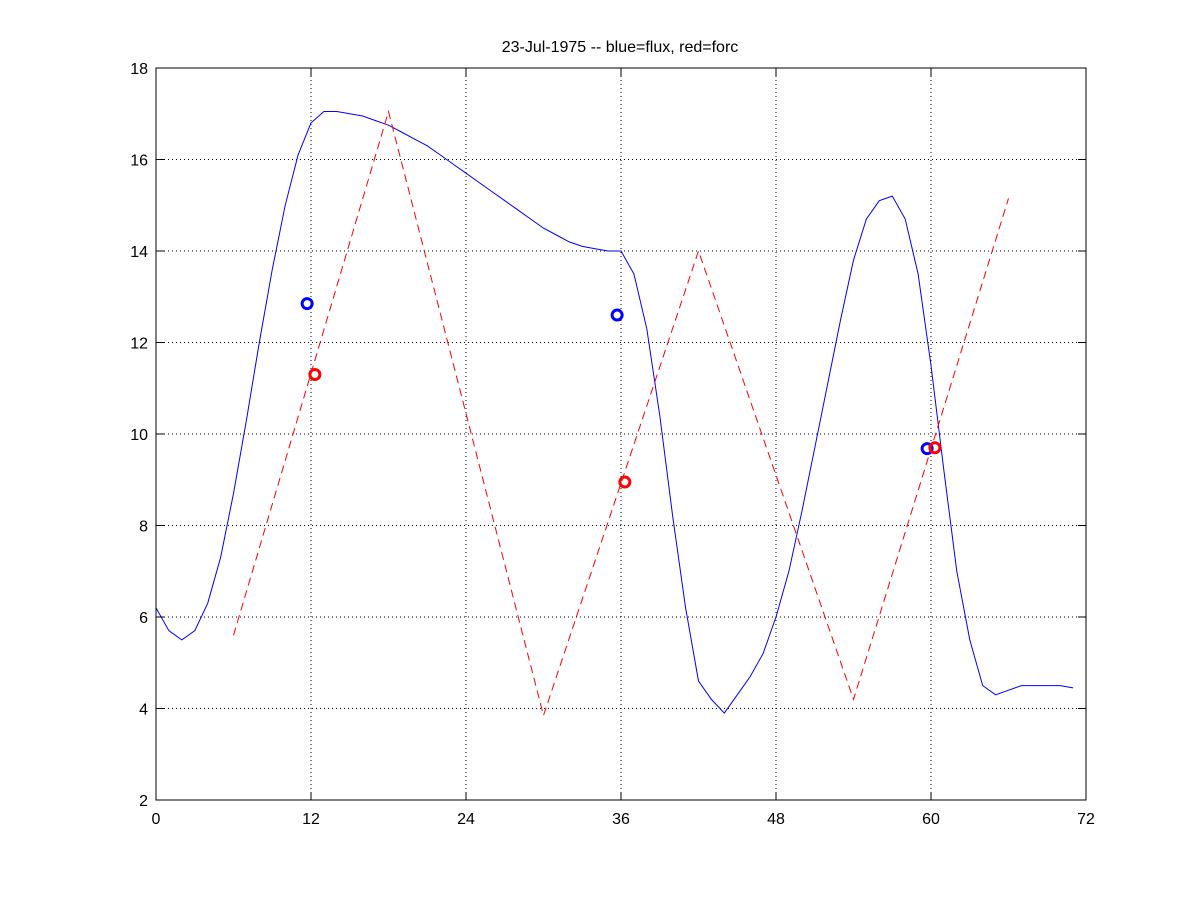 The image size is (1200, 900). What do you see at coordinates (143, 618) in the screenshot?
I see `tick-label-y: 6` at bounding box center [143, 618].